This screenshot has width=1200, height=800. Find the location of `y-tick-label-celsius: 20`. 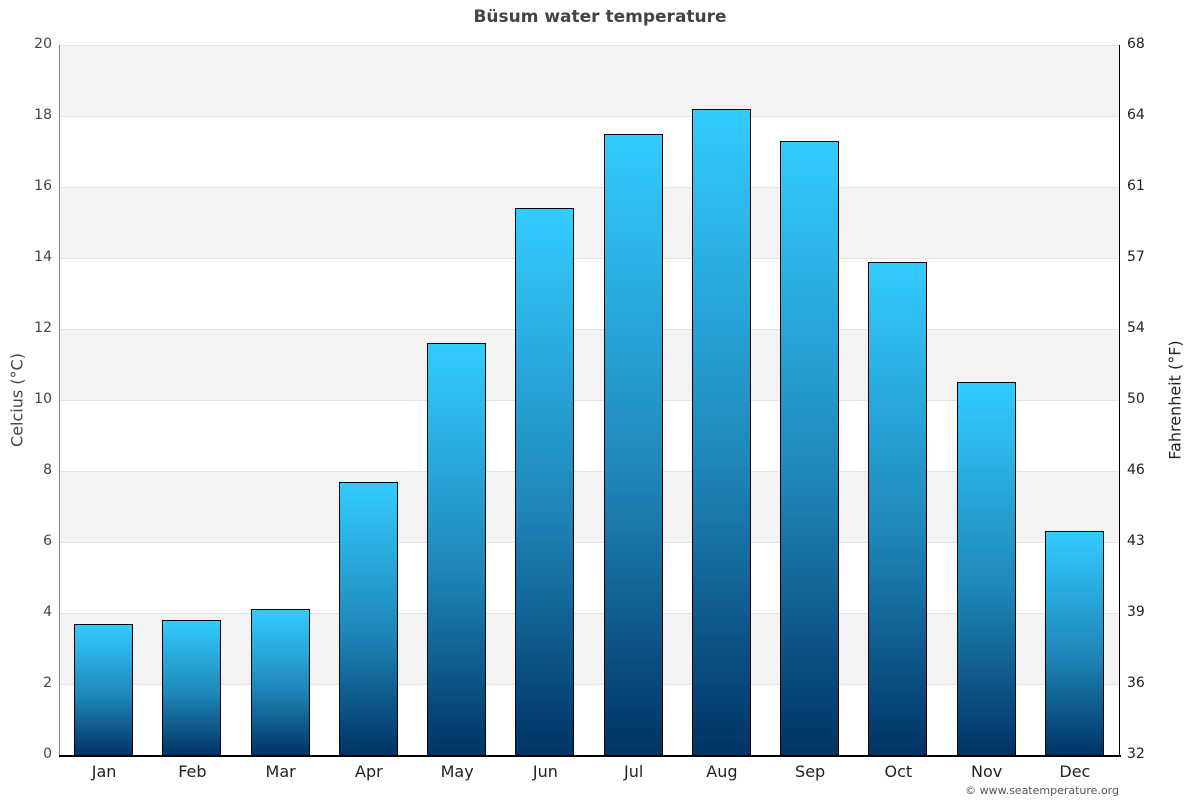

y-tick-label-celsius: 20 is located at coordinates (43, 44).